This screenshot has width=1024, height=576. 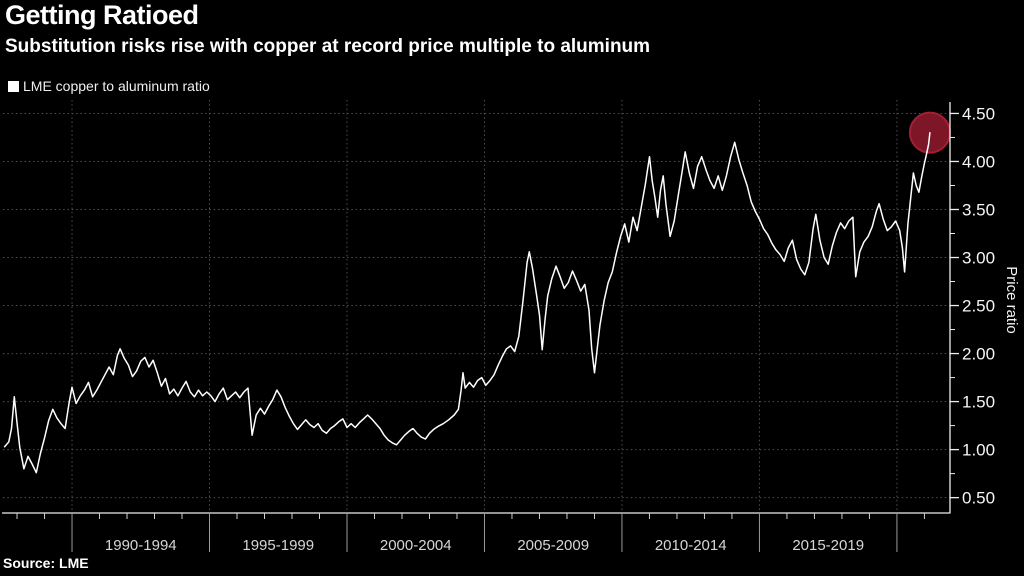 What do you see at coordinates (978, 402) in the screenshot?
I see `y-tick-label: 1.50` at bounding box center [978, 402].